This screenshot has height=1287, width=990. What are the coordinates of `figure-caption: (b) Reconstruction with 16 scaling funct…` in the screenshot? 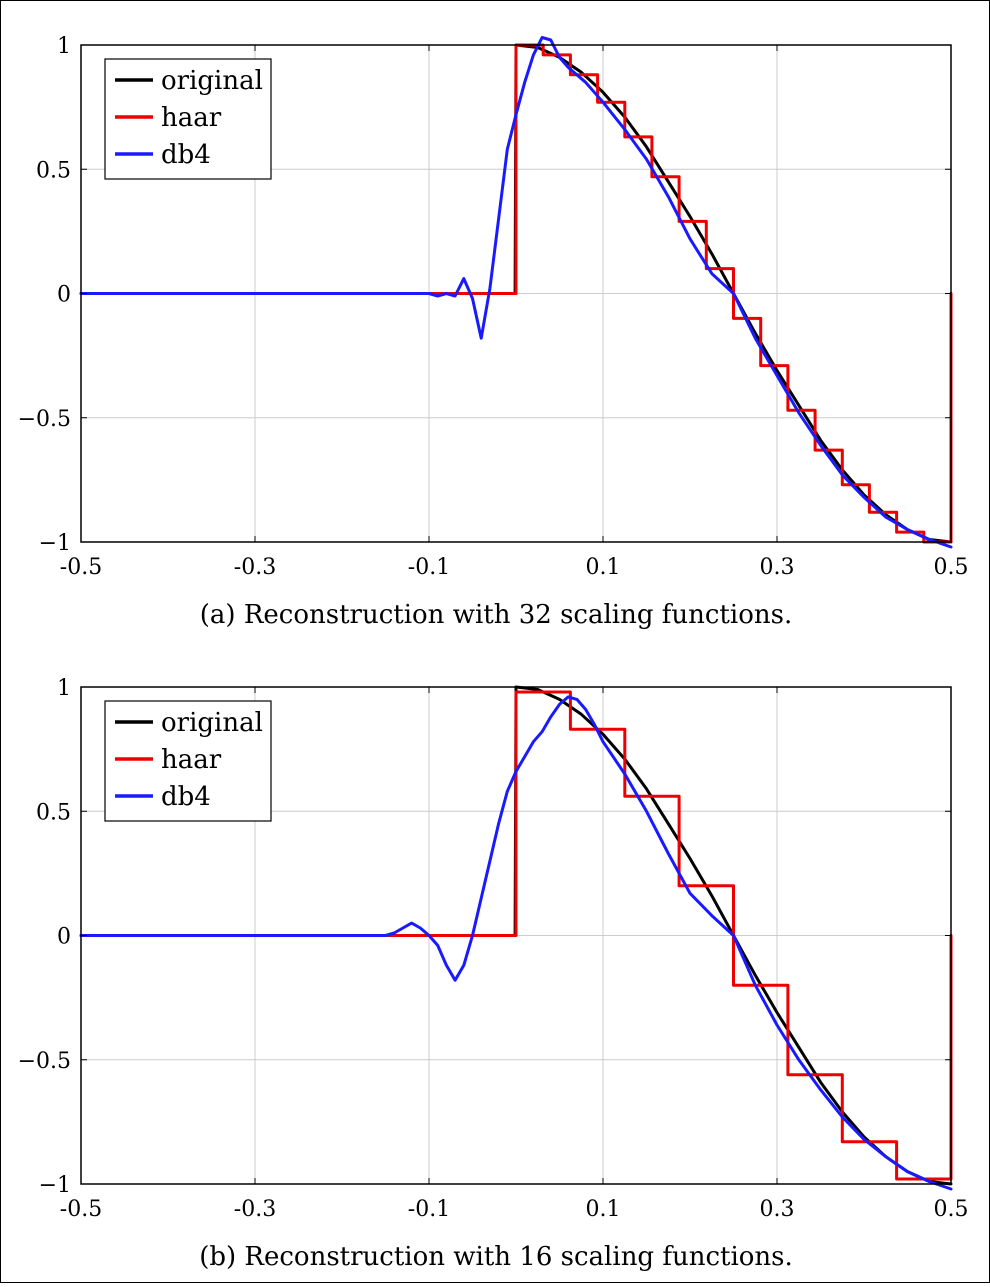 It's located at (496, 1257).